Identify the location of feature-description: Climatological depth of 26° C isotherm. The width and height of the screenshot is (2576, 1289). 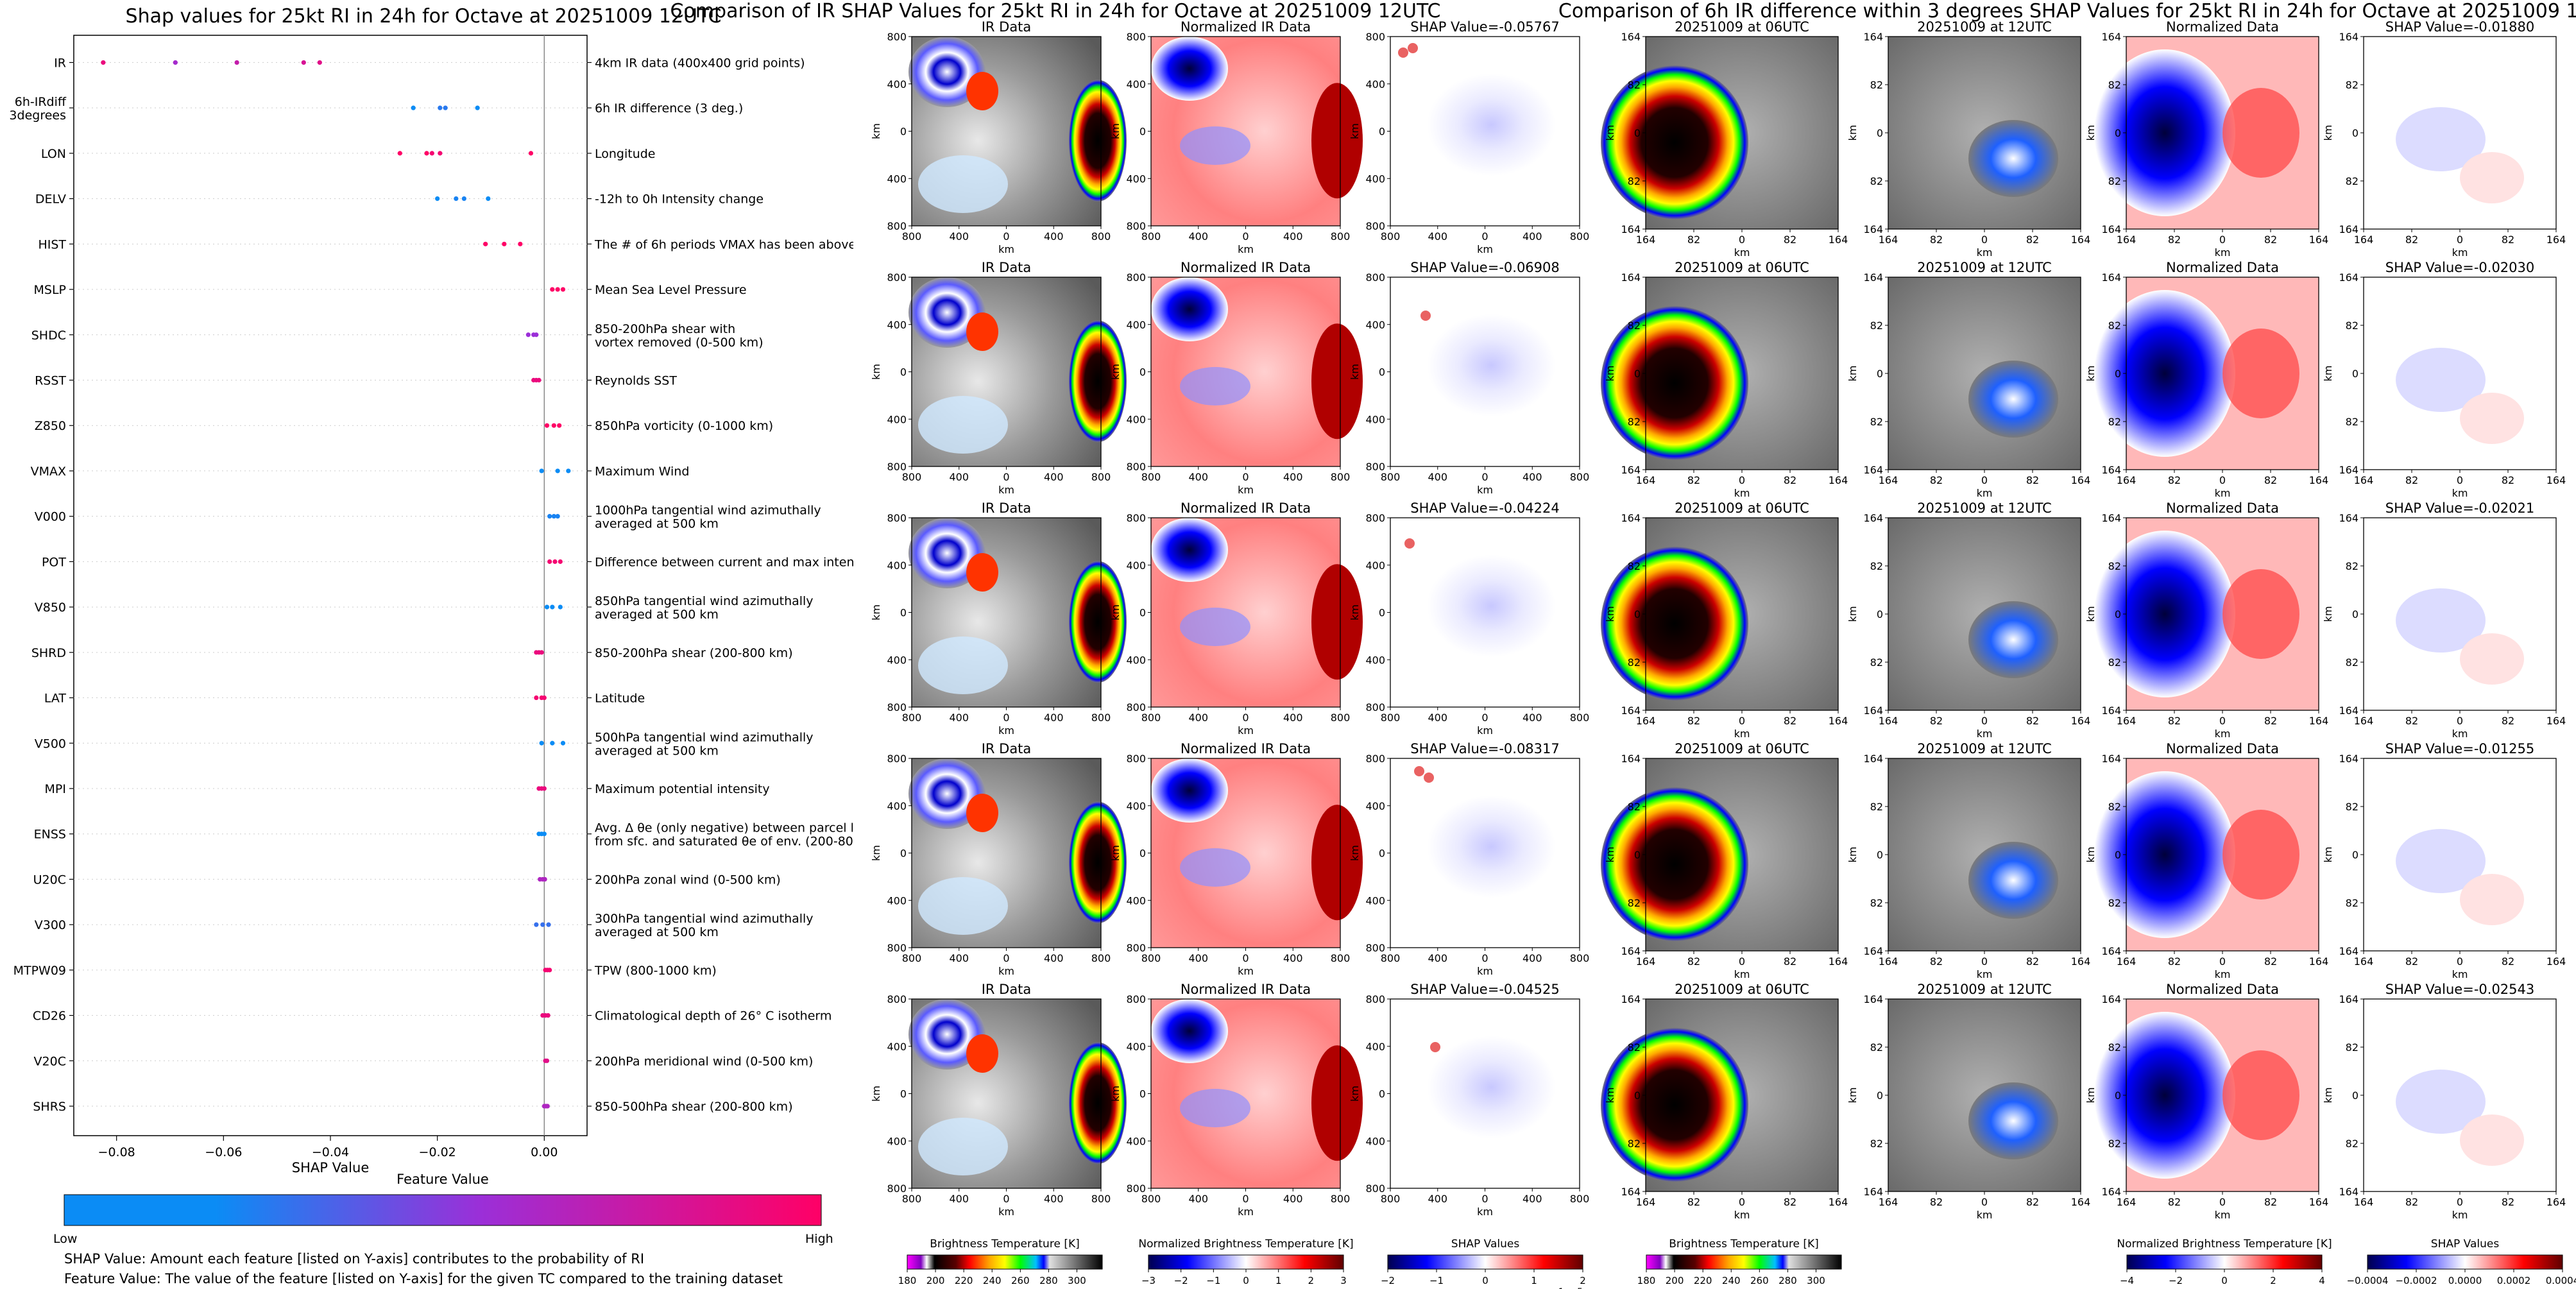
(713, 1016).